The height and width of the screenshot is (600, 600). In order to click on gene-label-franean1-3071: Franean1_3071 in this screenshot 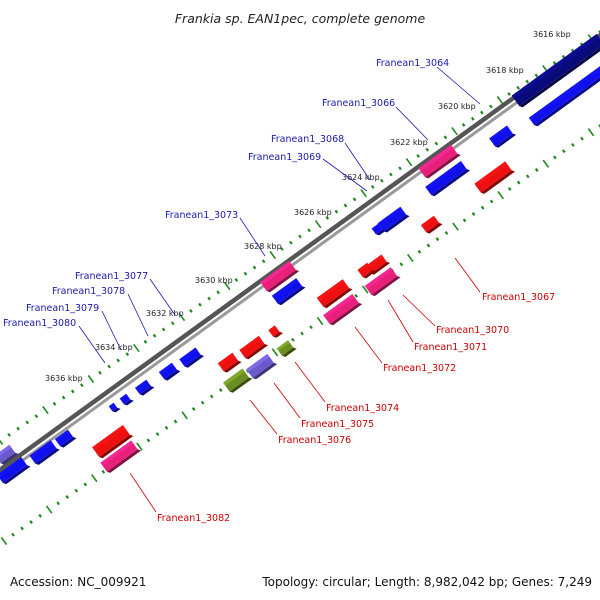, I will do `click(450, 347)`.